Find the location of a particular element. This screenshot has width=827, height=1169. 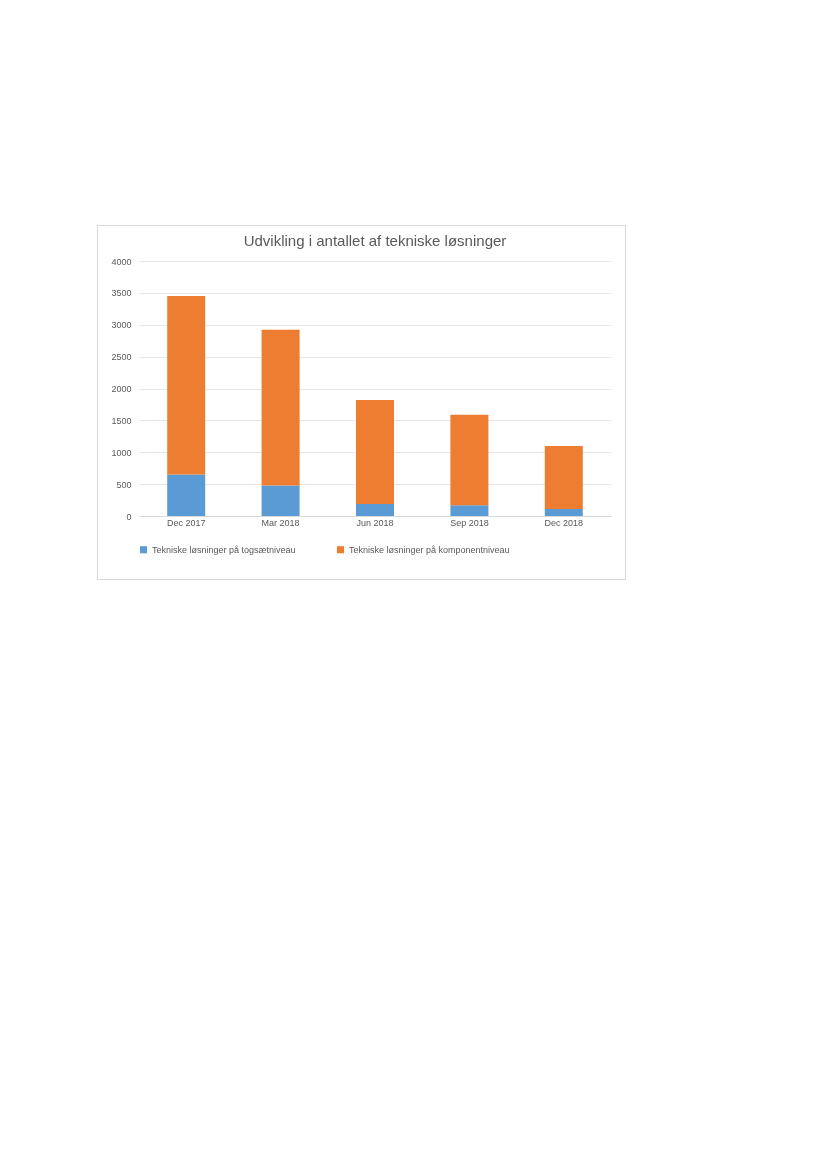

y-tick-label: 2000 is located at coordinates (121, 389).